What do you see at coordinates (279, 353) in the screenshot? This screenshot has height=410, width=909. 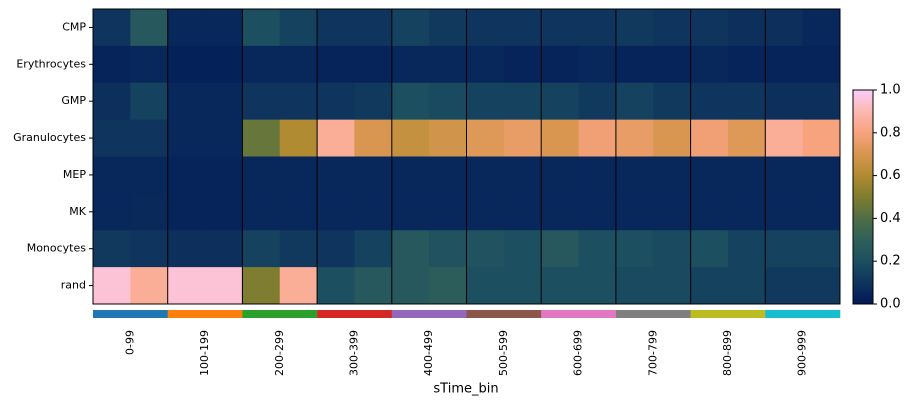 I see `group-label: 200-299` at bounding box center [279, 353].